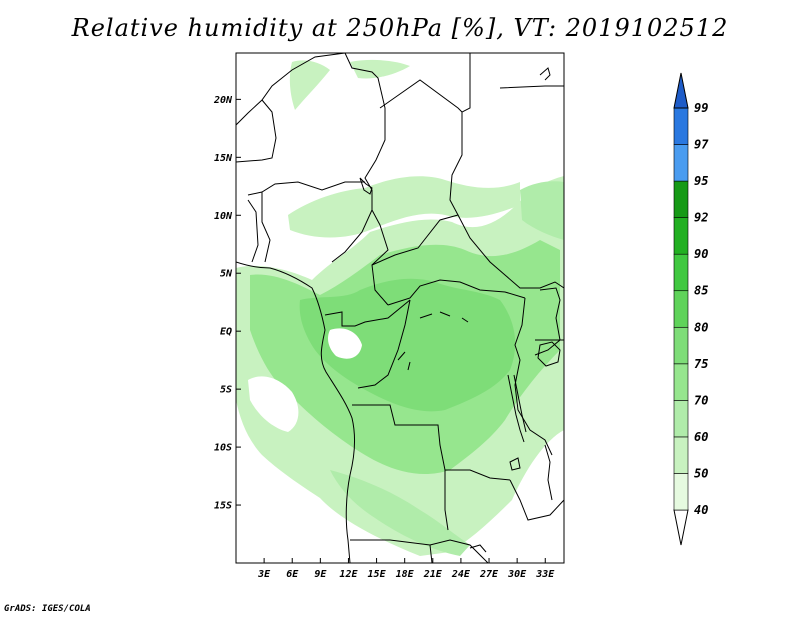  Describe the element at coordinates (545, 574) in the screenshot. I see `lon-tick-label: 33E` at that location.